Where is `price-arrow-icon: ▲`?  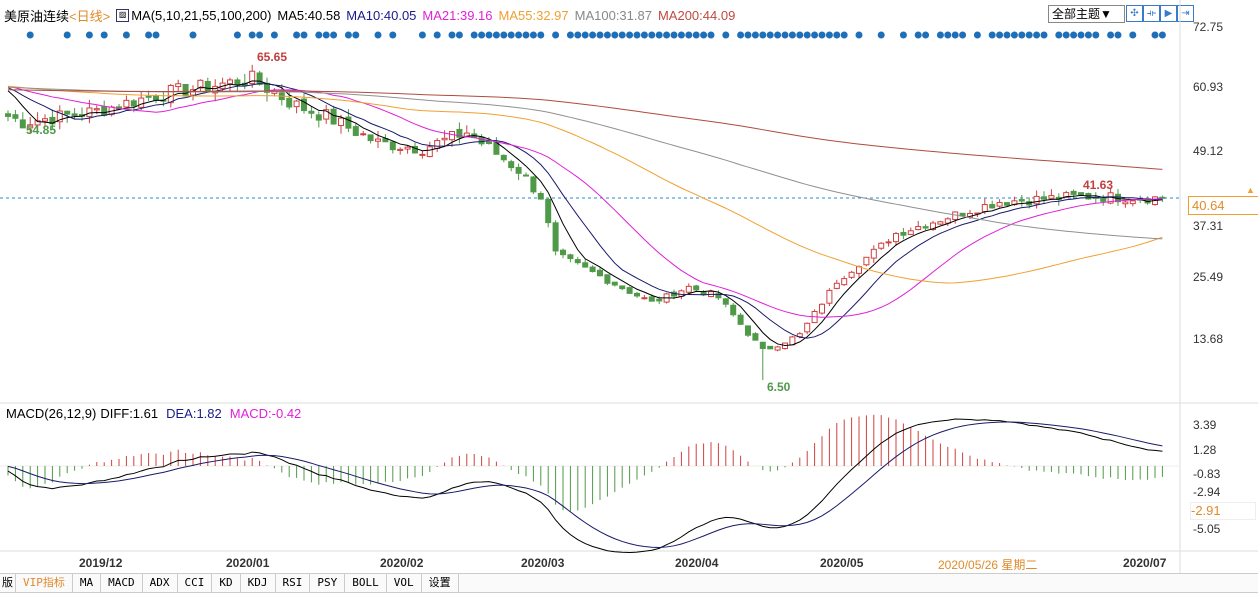 price-arrow-icon: ▲ is located at coordinates (1250, 190).